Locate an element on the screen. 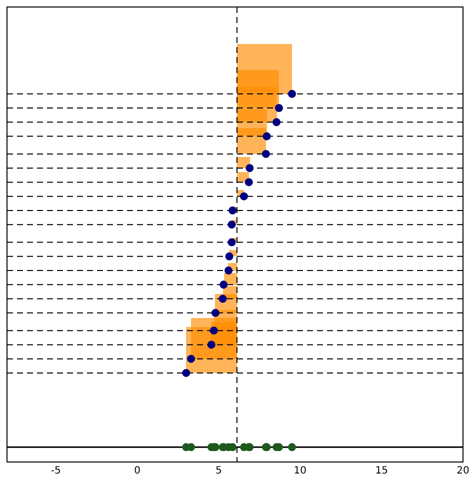  x-tick-label: 15 is located at coordinates (381, 471).